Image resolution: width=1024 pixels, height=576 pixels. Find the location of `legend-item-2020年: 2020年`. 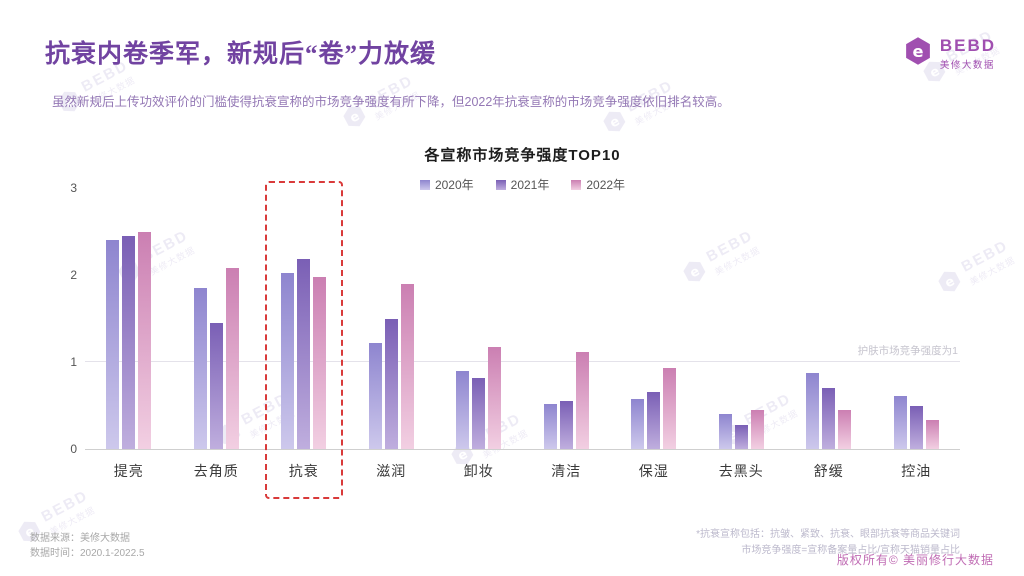

legend-item-2020年: 2020年 is located at coordinates (446, 184).